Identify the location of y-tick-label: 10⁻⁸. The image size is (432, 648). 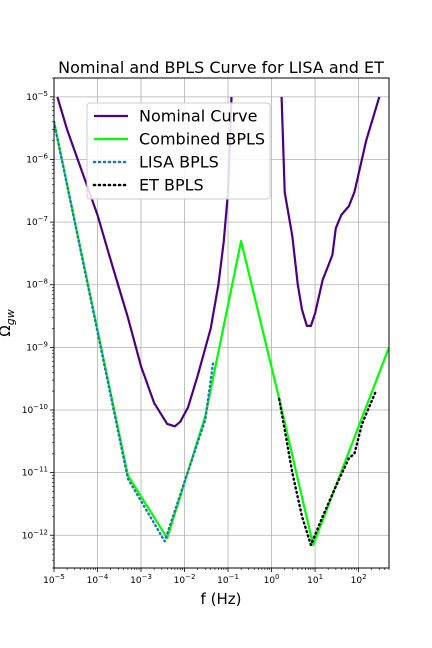
(37, 284).